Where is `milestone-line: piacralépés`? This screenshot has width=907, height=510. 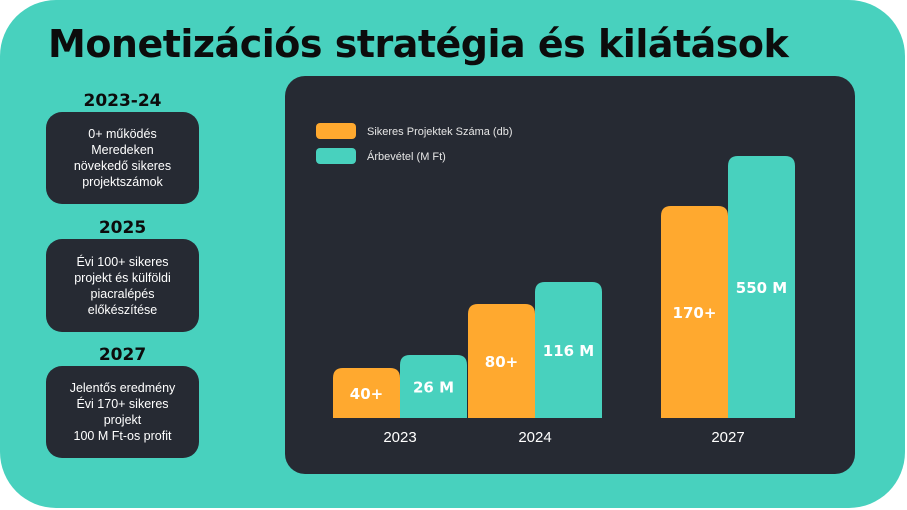 milestone-line: piacralépés is located at coordinates (122, 293).